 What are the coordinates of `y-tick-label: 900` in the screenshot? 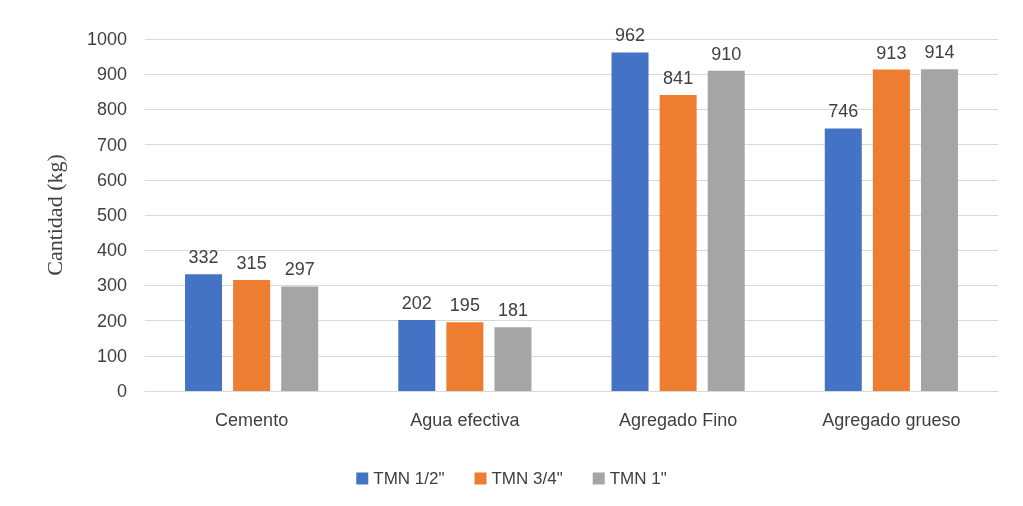 It's located at (111, 74).